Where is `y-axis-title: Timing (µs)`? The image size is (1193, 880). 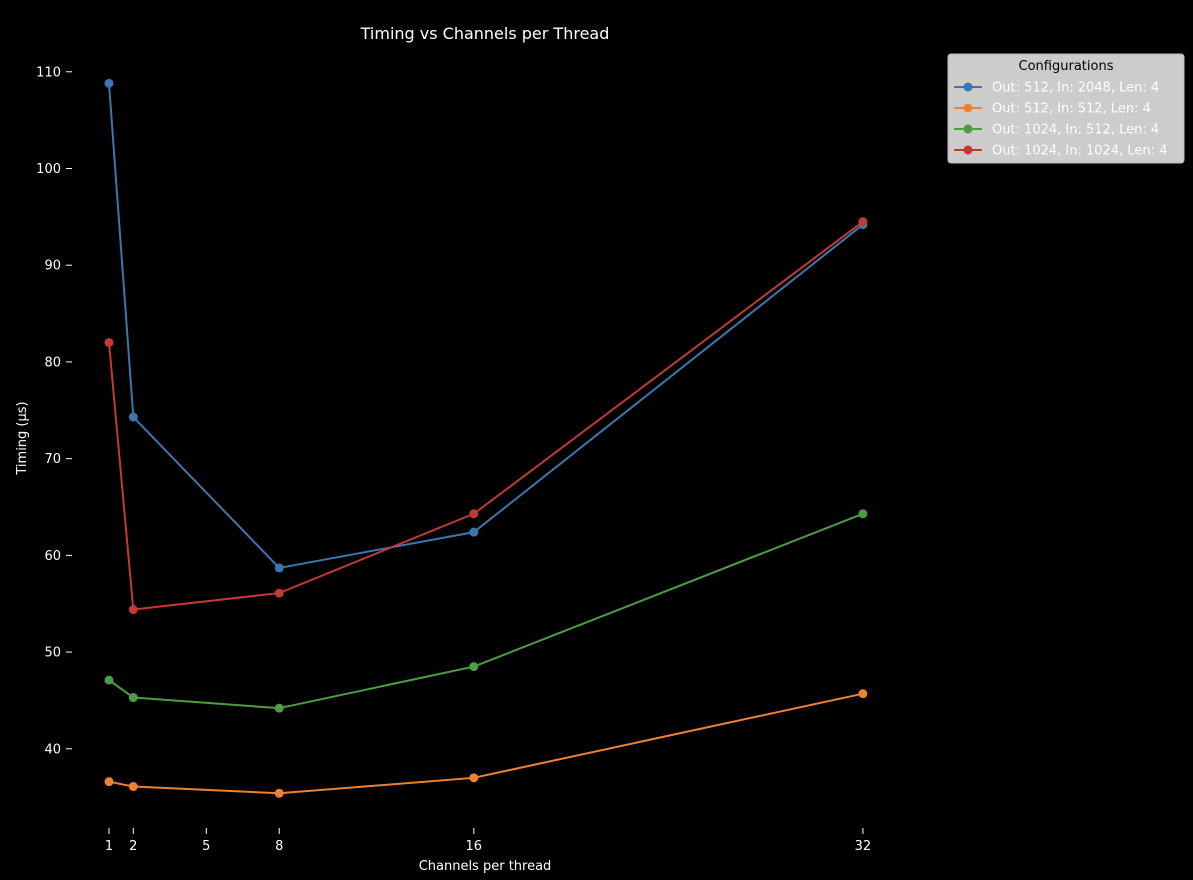 y-axis-title: Timing (µs) is located at coordinates (22, 438).